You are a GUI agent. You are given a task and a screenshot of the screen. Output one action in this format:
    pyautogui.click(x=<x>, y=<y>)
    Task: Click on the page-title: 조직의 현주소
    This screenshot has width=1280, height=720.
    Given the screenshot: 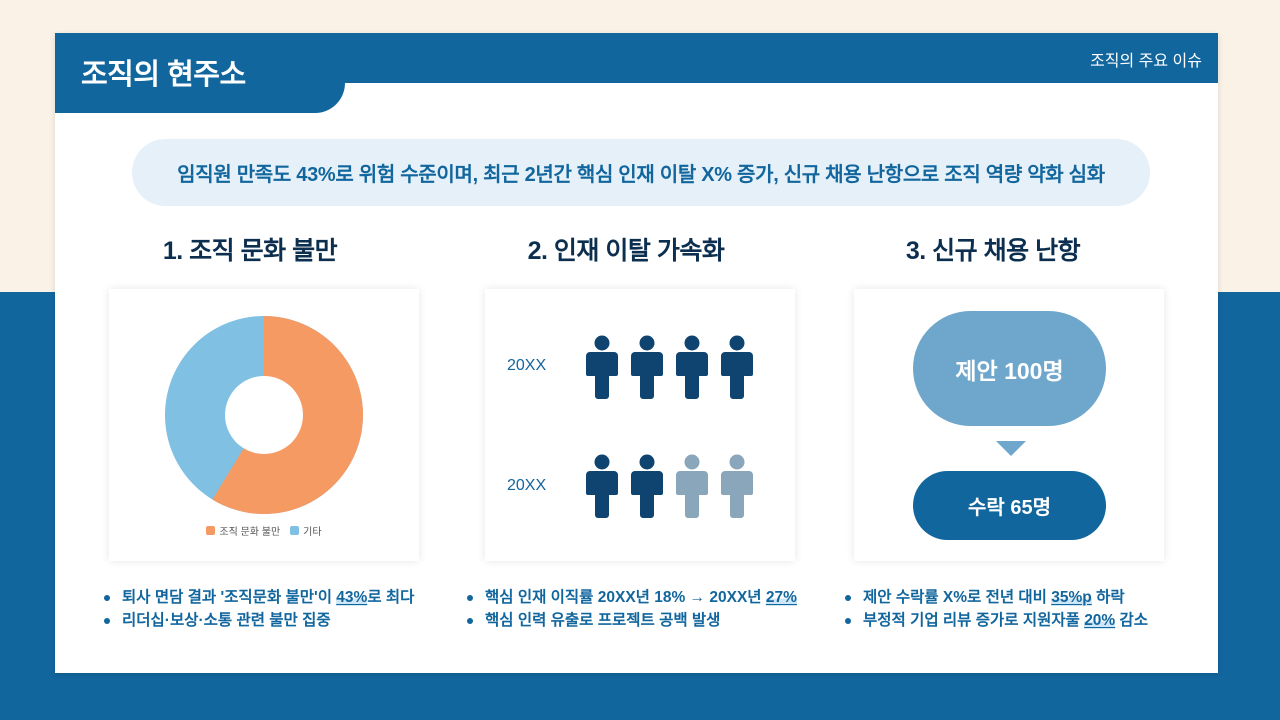 What is the action you would take?
    pyautogui.click(x=163, y=75)
    